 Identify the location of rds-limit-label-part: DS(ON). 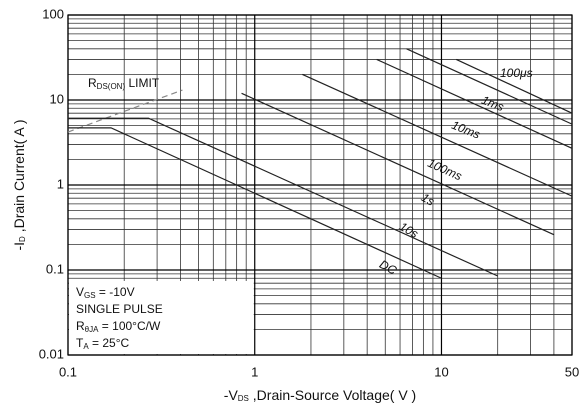
(111, 86).